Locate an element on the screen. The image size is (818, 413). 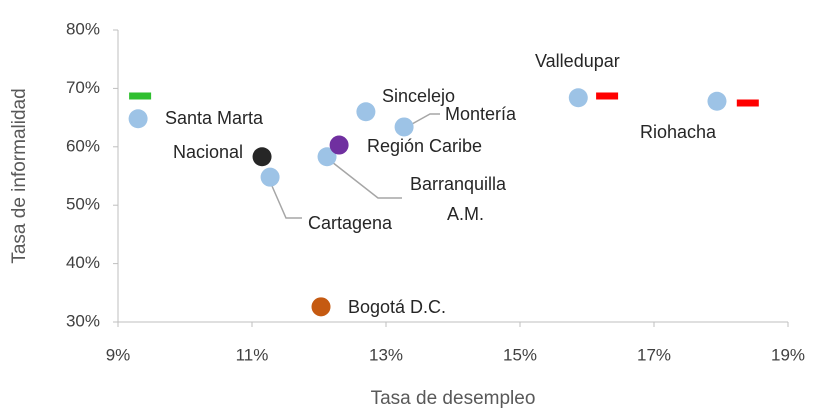
y-tick-label: 60% is located at coordinates (83, 145).